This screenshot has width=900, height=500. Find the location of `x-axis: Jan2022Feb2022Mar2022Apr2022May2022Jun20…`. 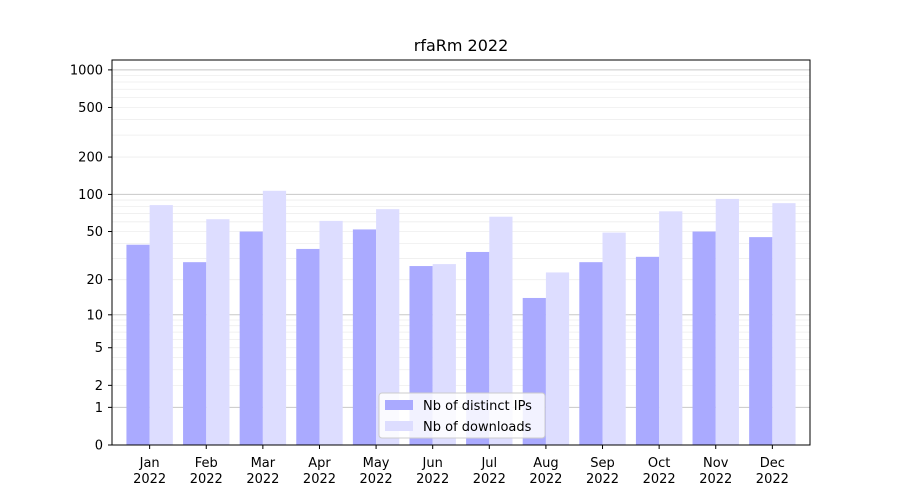

x-axis: Jan2022Feb2022Mar2022Apr2022May2022Jun20… is located at coordinates (461, 466).